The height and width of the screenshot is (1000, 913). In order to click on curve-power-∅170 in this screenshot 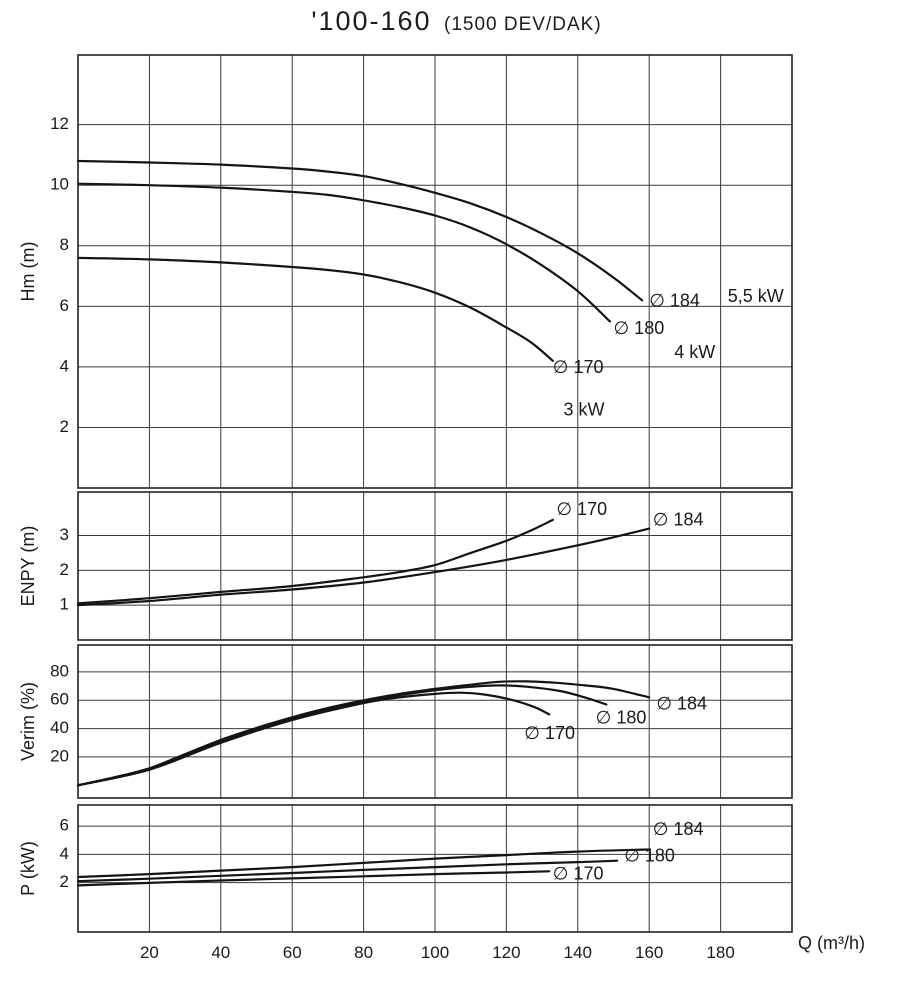, I will do `click(313, 878)`.